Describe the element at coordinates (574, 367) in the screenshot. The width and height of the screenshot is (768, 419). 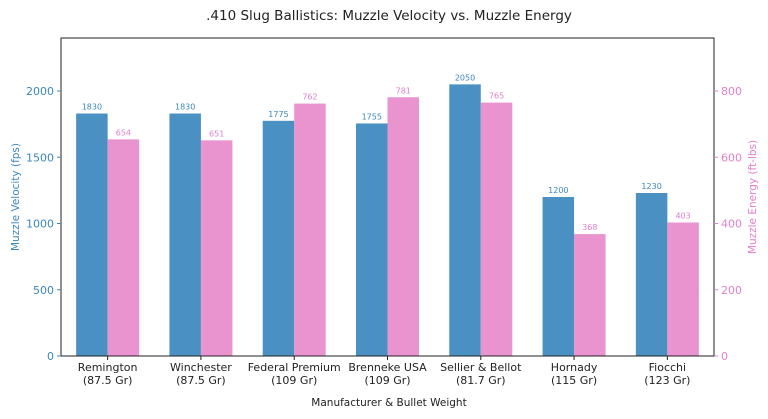
I see `x-tick-label-line: Hornady` at that location.